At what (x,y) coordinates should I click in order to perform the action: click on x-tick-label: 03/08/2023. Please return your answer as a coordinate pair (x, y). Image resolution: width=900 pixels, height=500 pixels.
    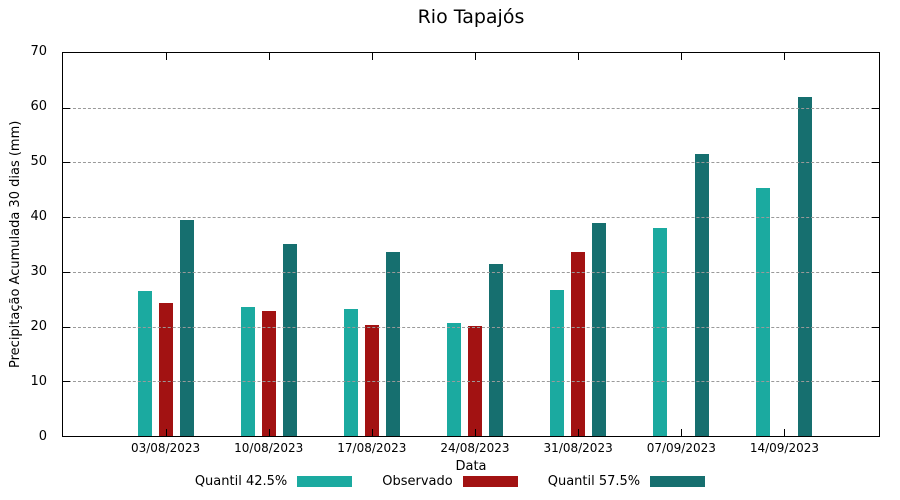
    Looking at the image, I should click on (165, 448).